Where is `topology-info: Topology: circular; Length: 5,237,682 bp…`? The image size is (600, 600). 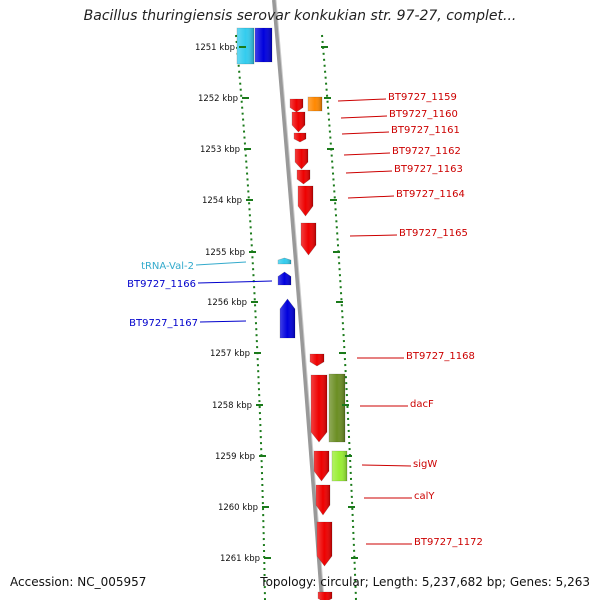
topology-info: Topology: circular; Length: 5,237,682 bp… is located at coordinates (425, 582).